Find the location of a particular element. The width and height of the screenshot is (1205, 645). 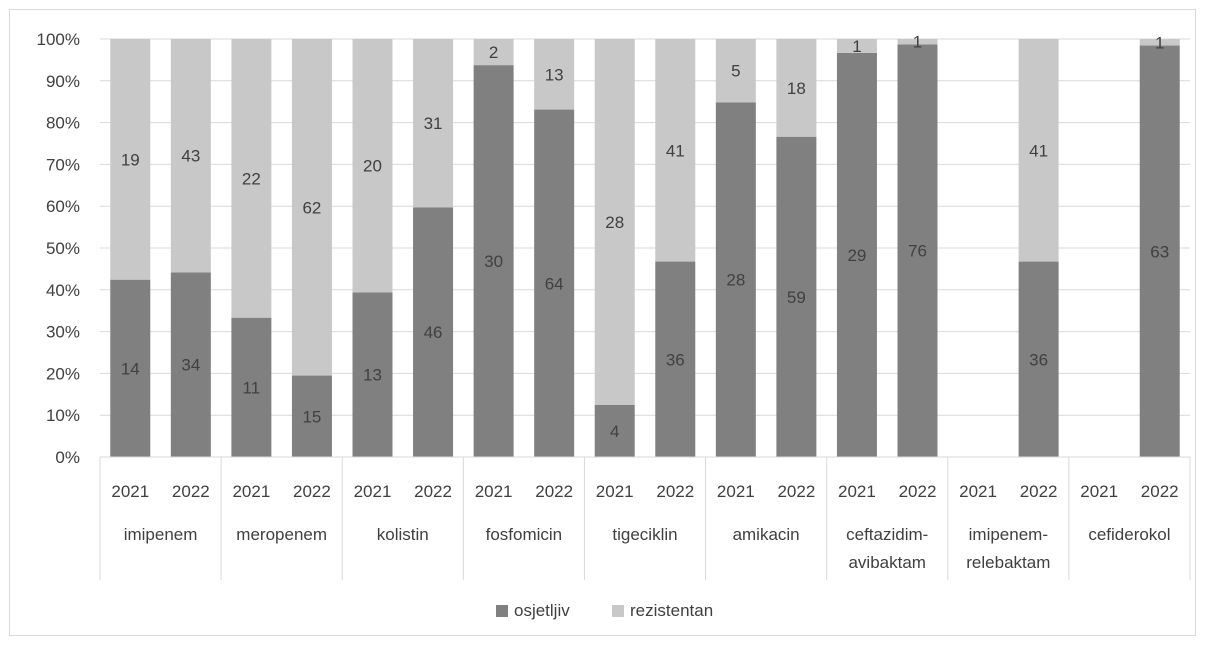

x-group-label: avibaktam is located at coordinates (886, 562).